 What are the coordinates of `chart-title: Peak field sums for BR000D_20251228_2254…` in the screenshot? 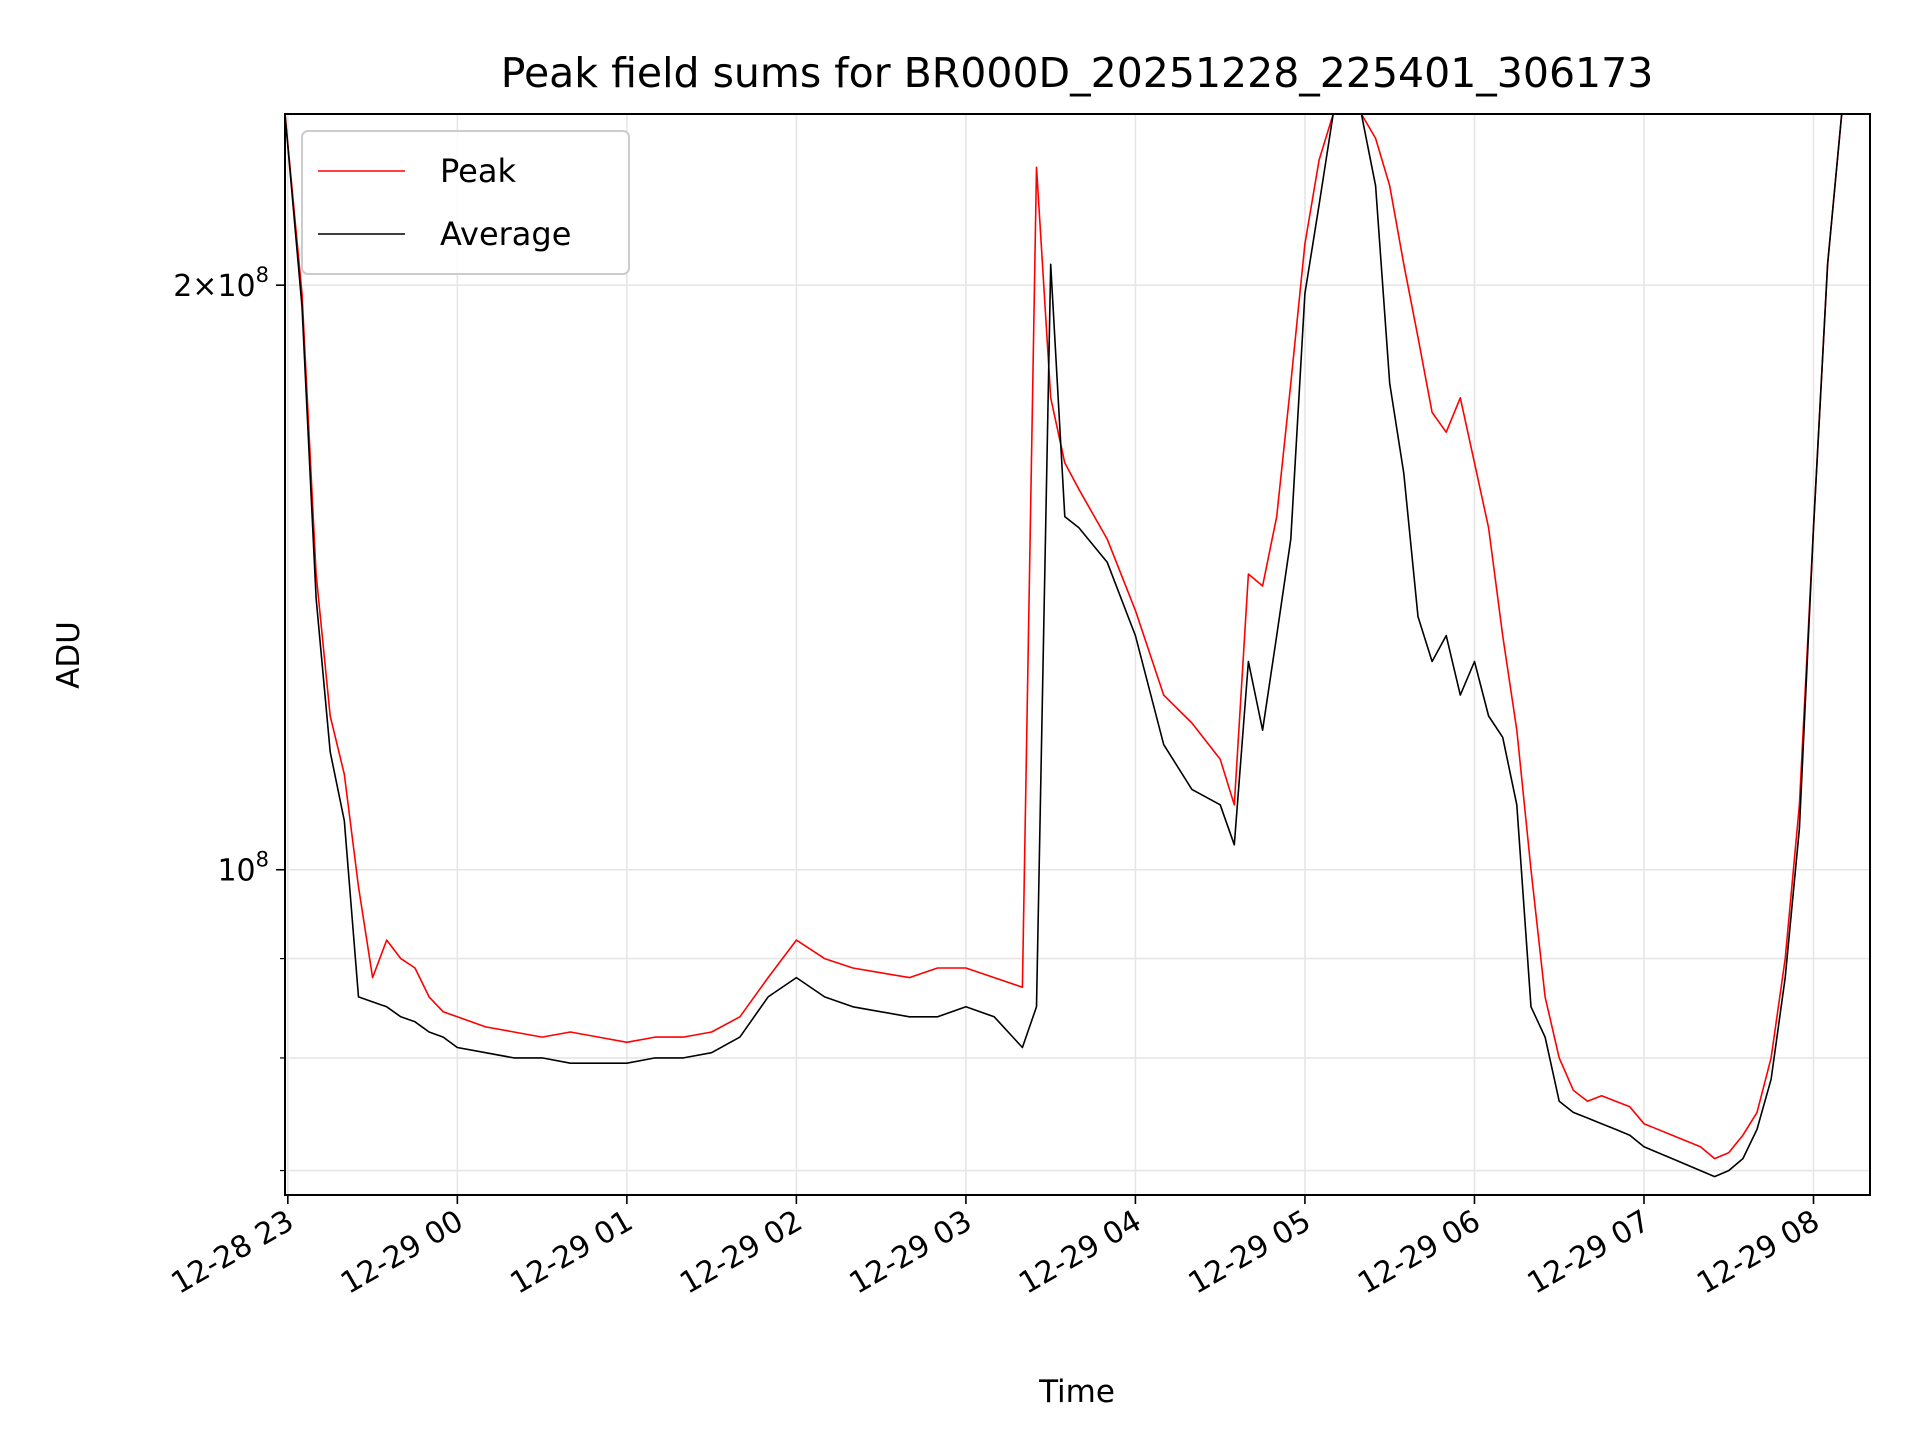 It's located at (1077, 73).